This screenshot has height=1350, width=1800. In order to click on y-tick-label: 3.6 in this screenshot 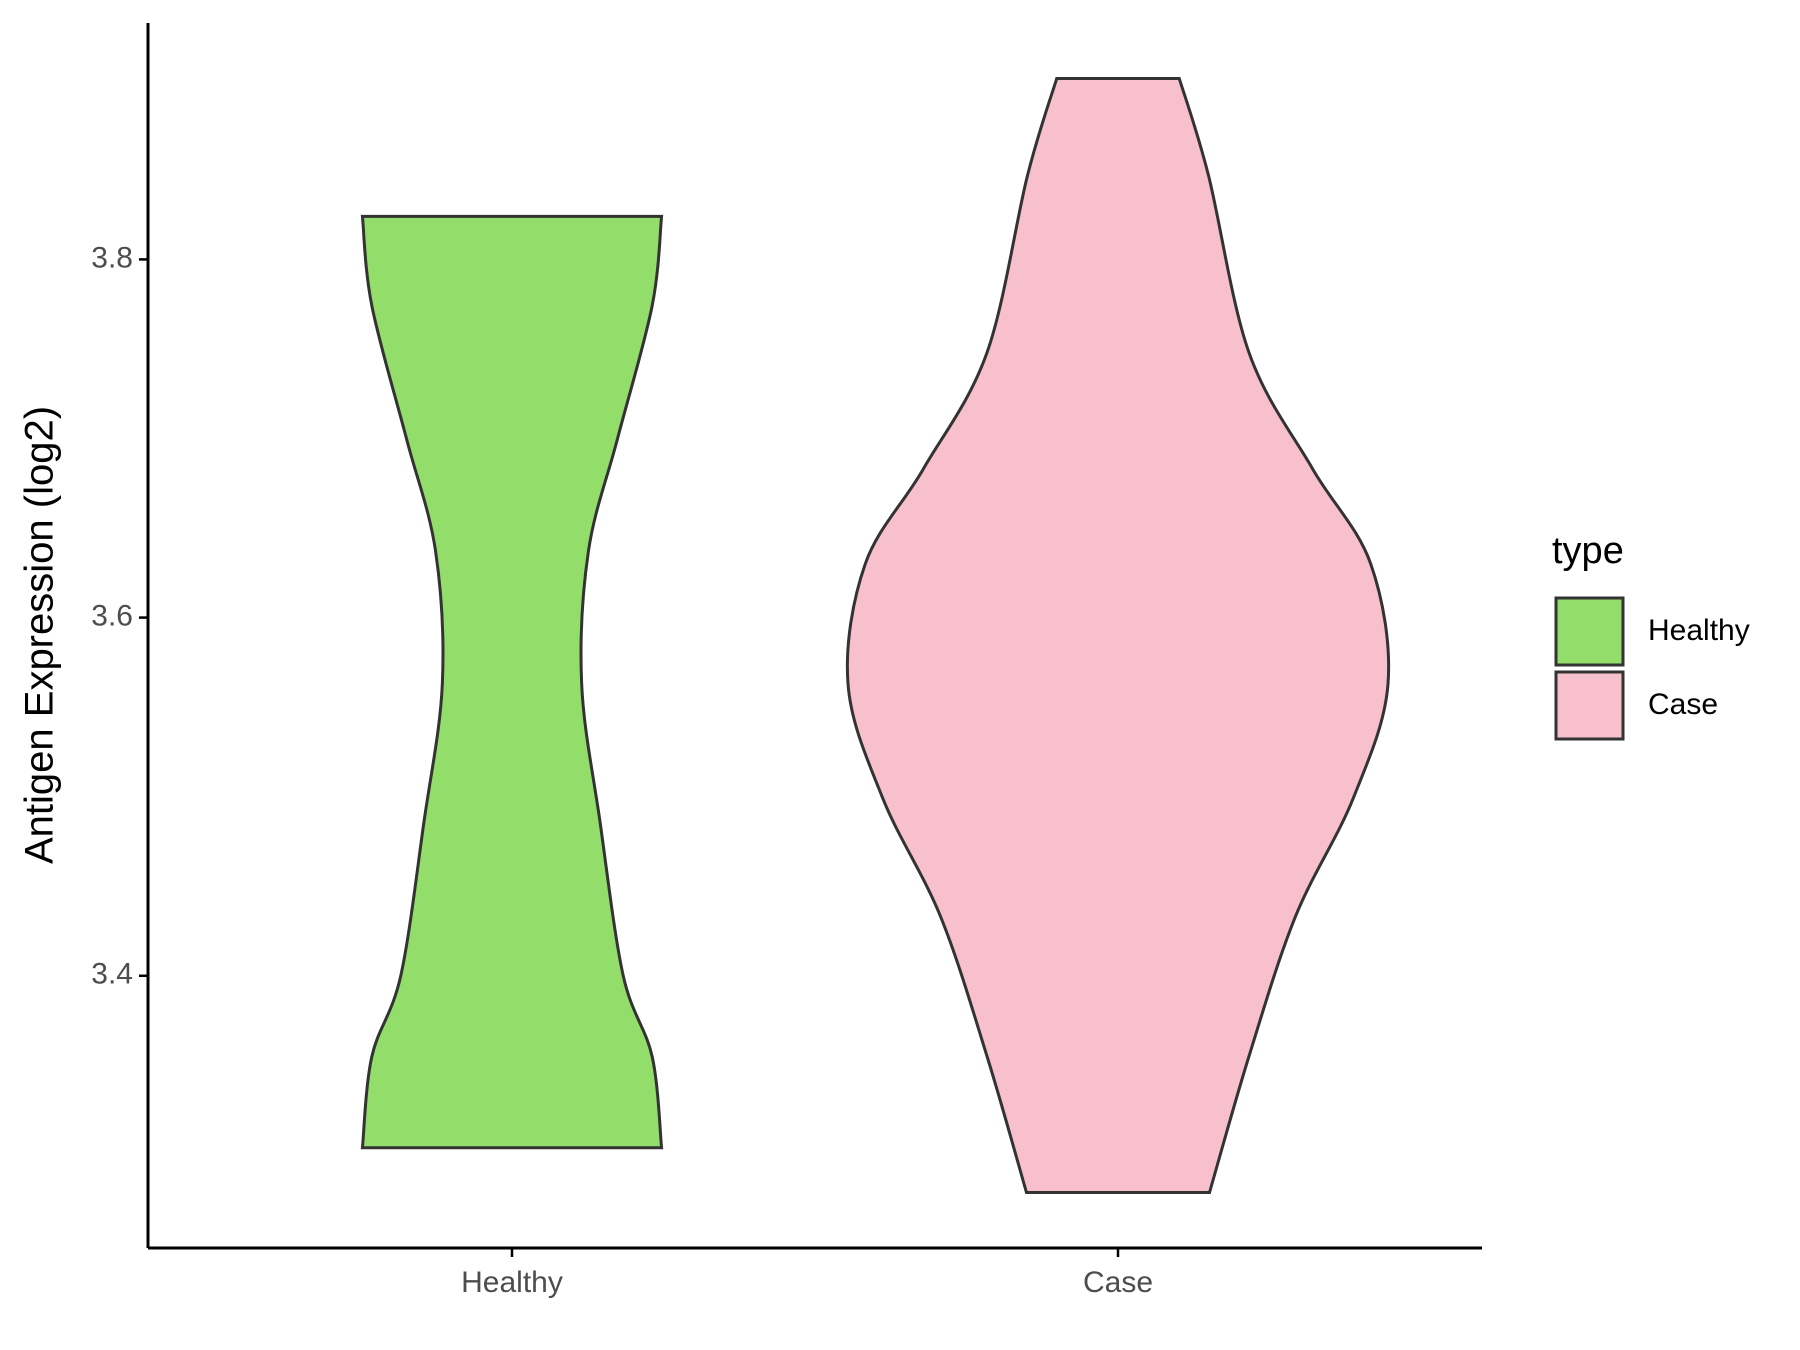, I will do `click(112, 616)`.